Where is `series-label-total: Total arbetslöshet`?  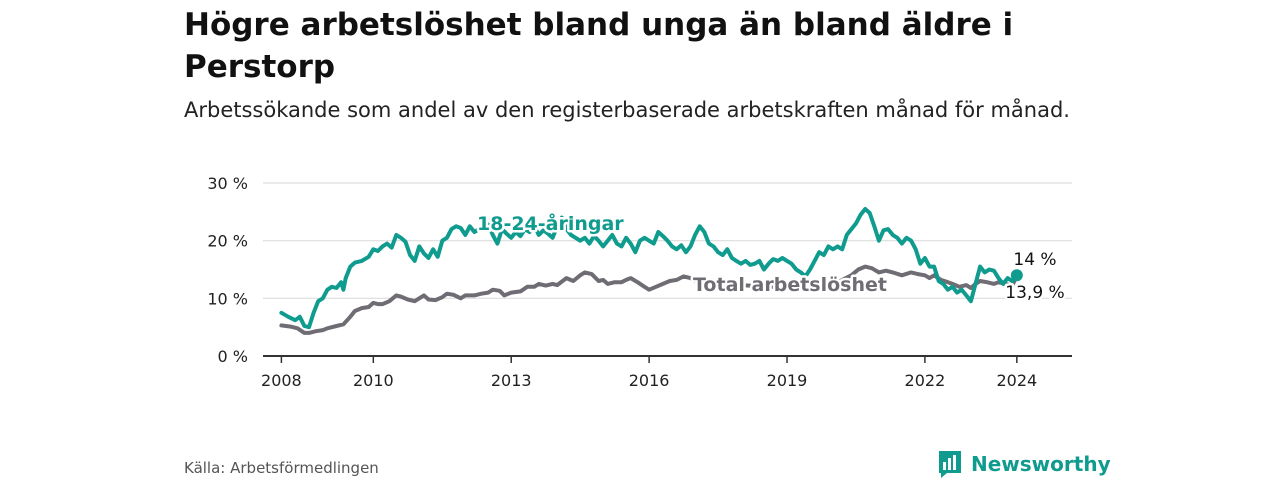
series-label-total: Total arbetslöshet is located at coordinates (790, 285).